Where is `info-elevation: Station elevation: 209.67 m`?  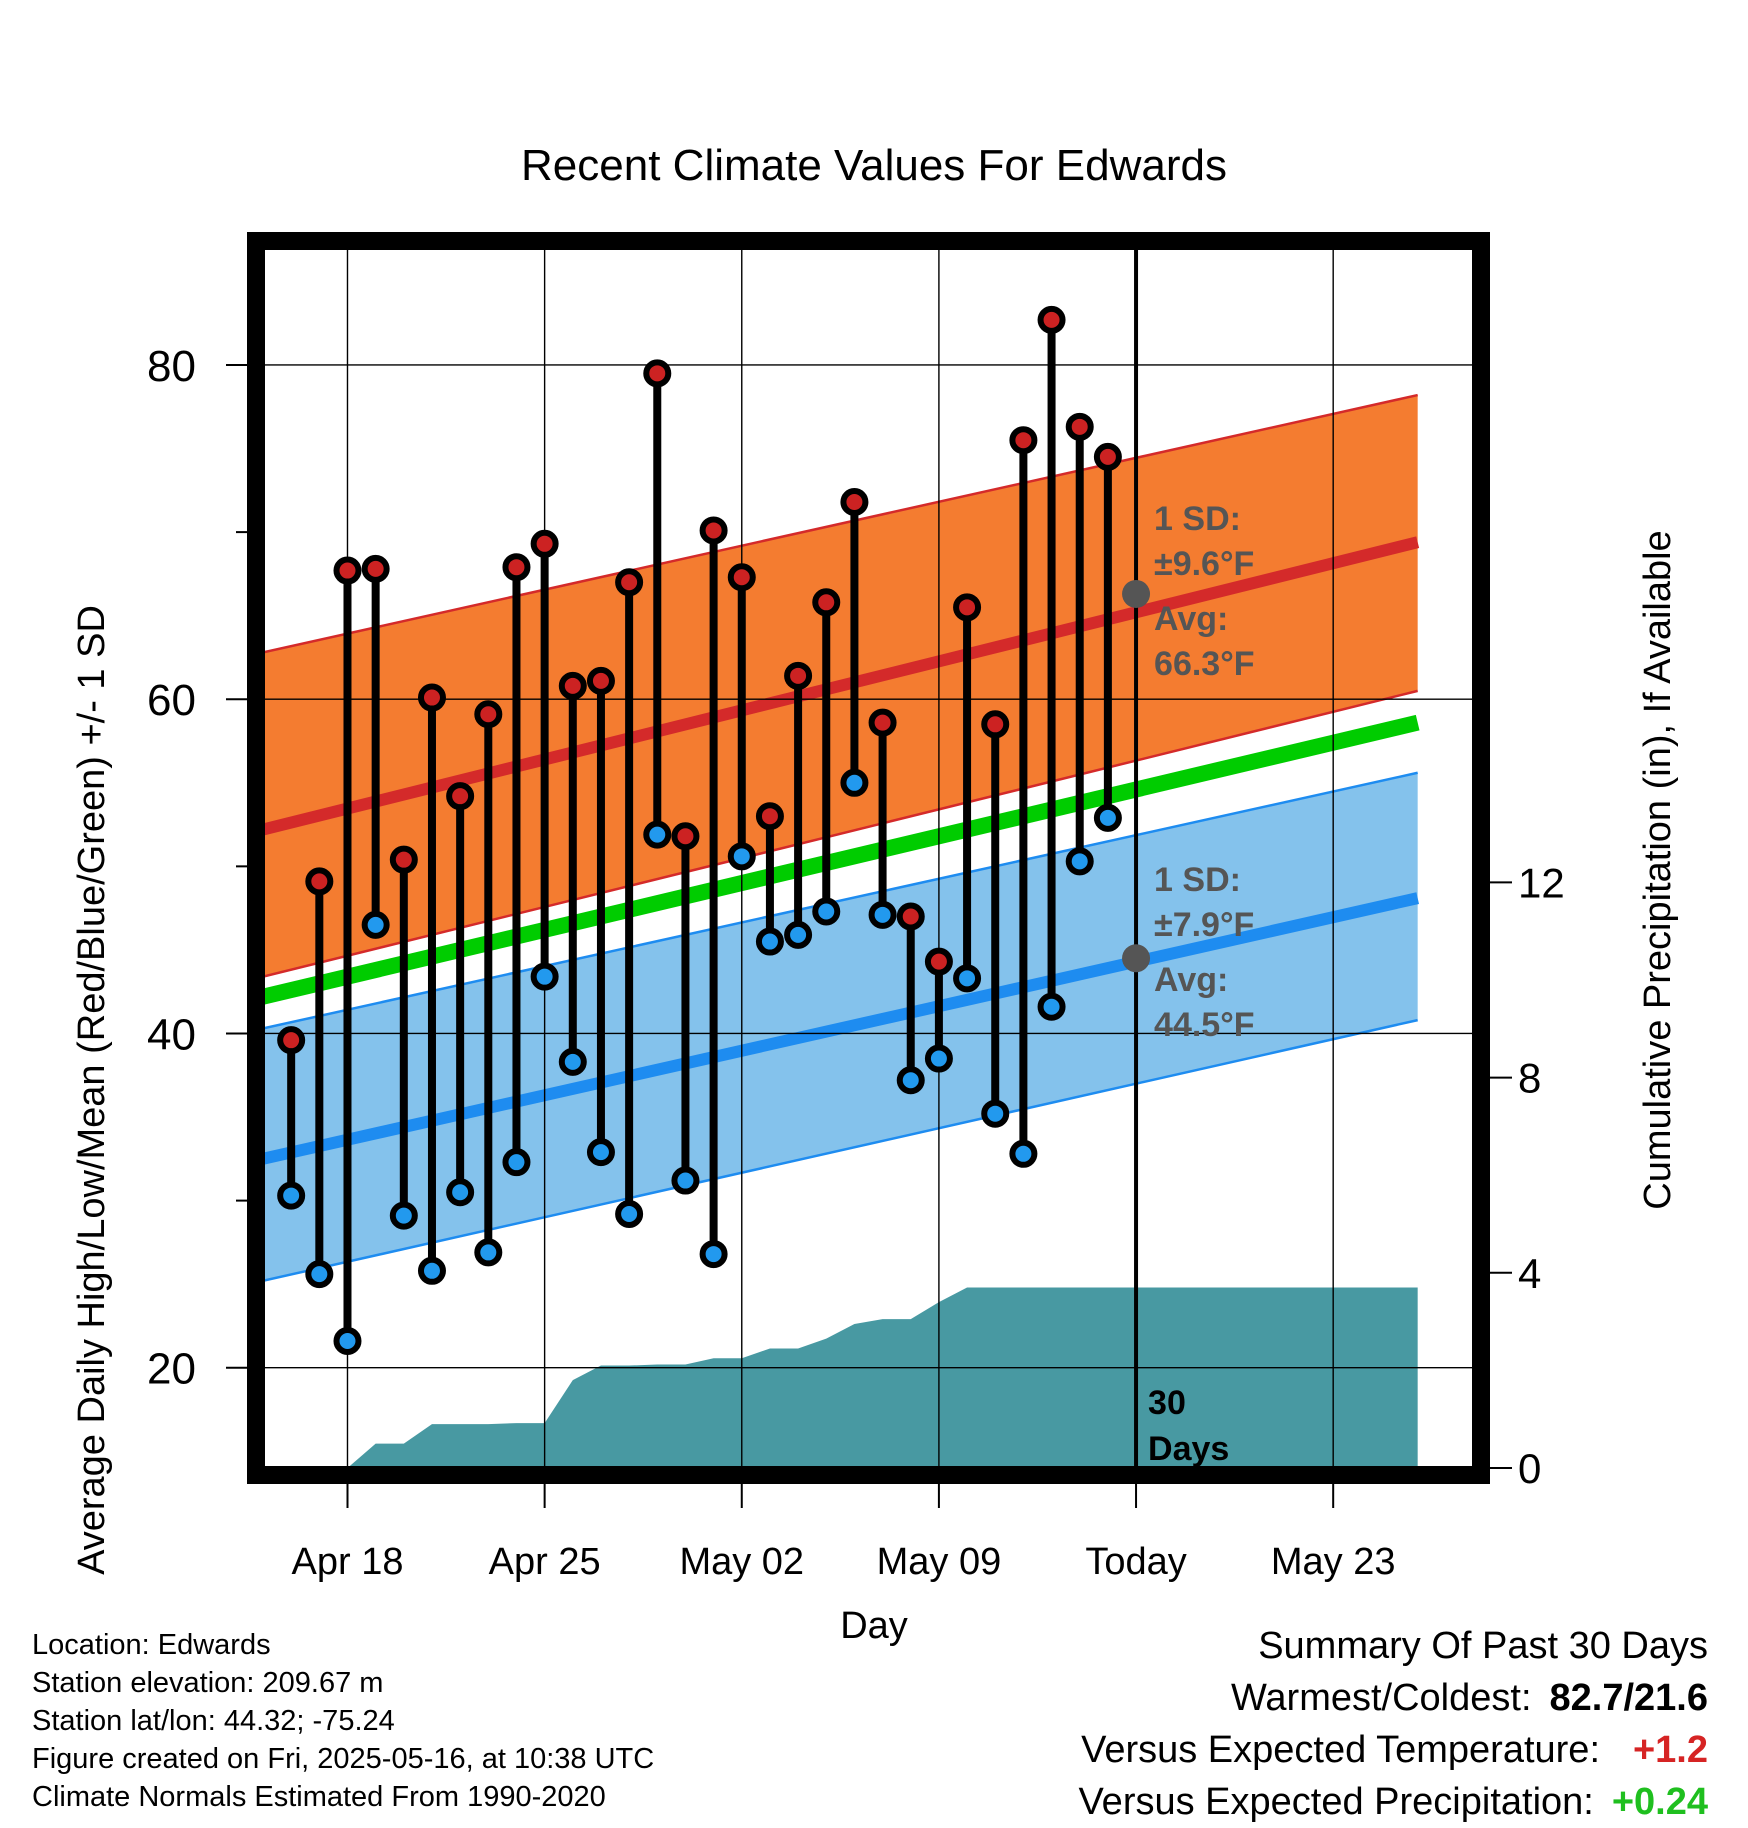 info-elevation: Station elevation: 209.67 m is located at coordinates (208, 1683).